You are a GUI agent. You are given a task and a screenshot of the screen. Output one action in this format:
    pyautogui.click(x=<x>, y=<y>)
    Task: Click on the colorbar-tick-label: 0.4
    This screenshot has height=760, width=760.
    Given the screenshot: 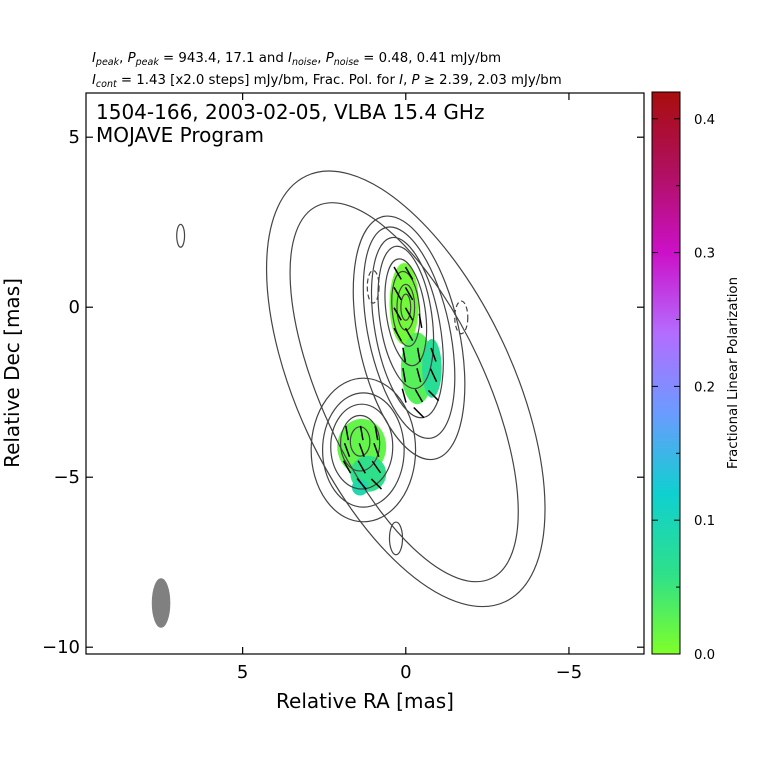 What is the action you would take?
    pyautogui.click(x=704, y=120)
    